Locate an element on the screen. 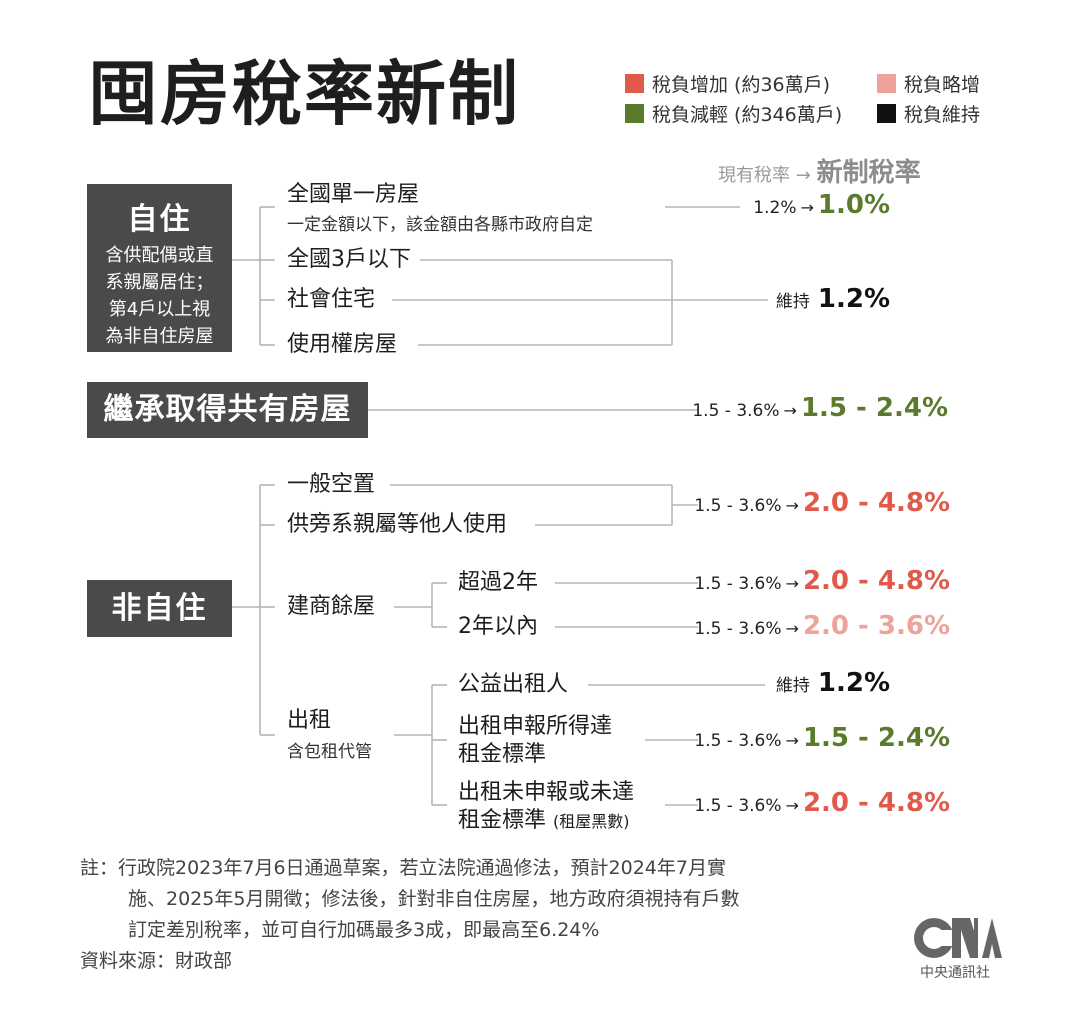 Image resolution: width=1080 pixels, height=1023 pixels. rate-vacant-new: 2.0 - 4.8% is located at coordinates (876, 503).